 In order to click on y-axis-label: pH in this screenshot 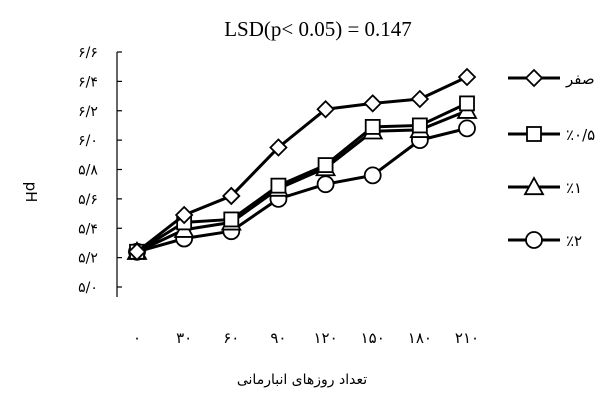, I will do `click(31, 192)`.